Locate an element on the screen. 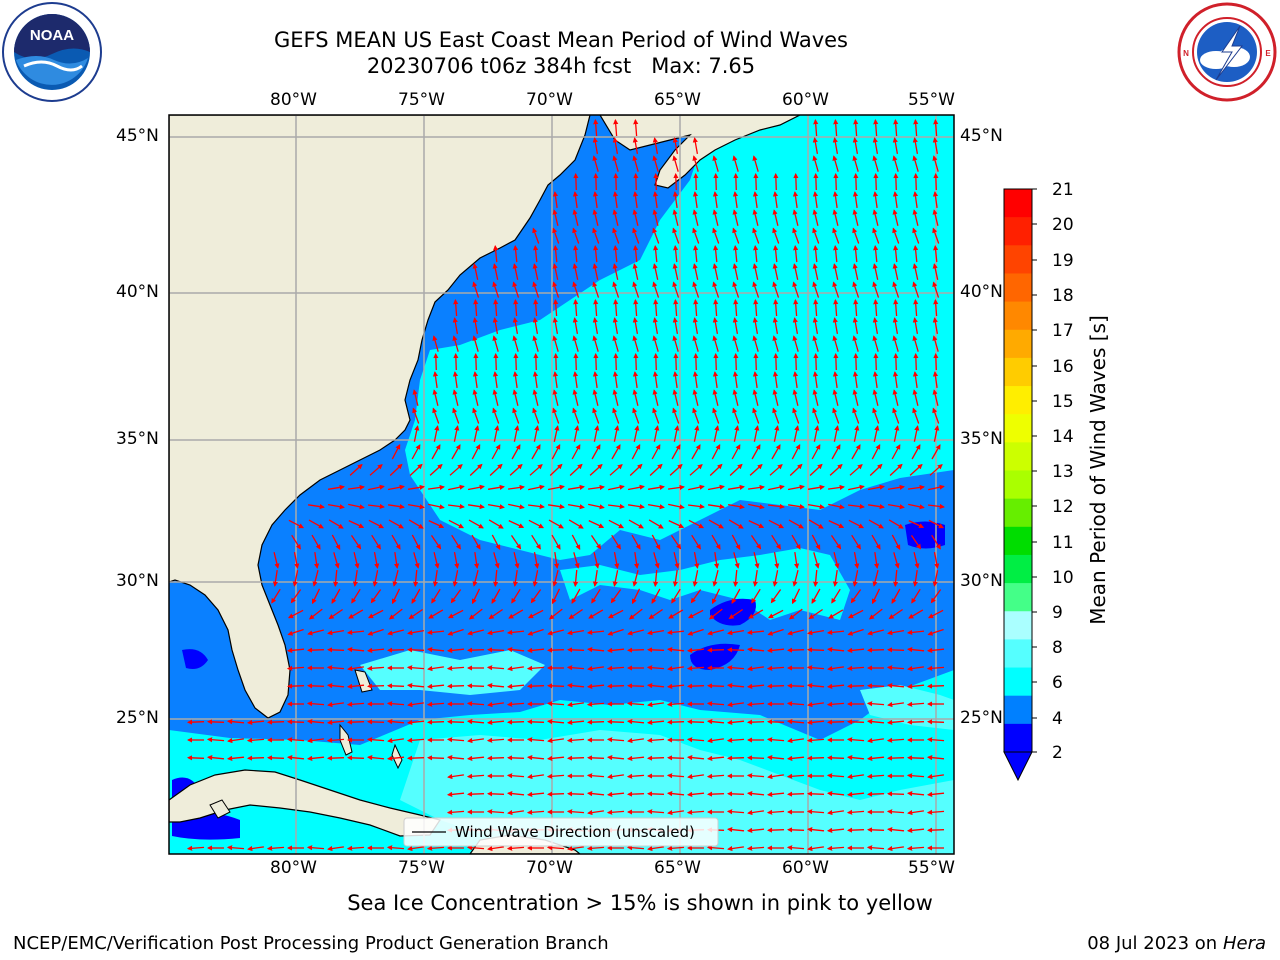 This screenshot has height=960, width=1280. colorbar-tick-label: 10 is located at coordinates (1063, 578).